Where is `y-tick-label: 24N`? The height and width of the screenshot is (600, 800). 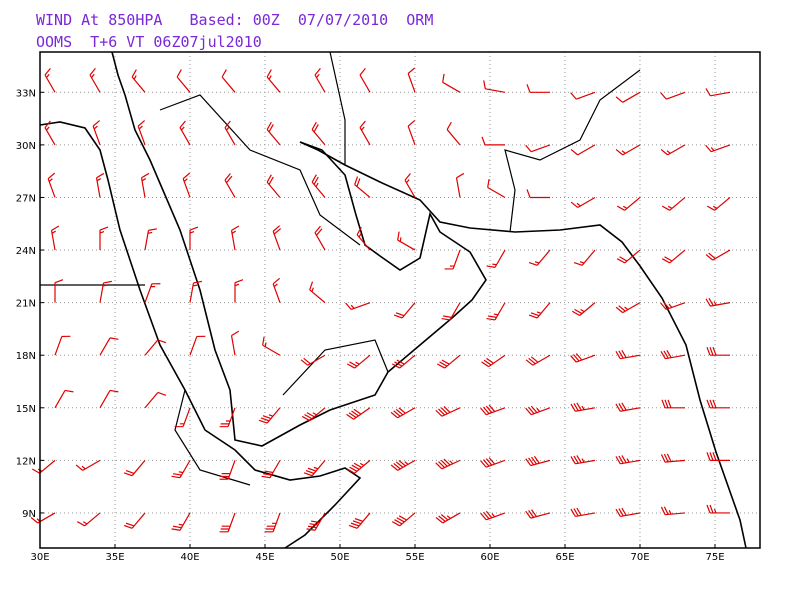
y-tick-label: 24N is located at coordinates (26, 251).